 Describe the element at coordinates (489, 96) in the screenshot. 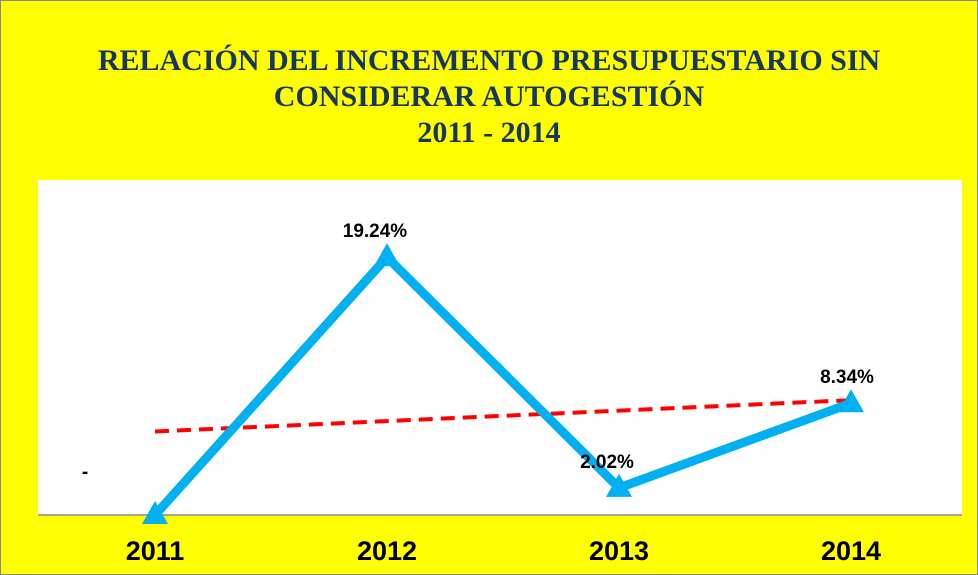

I see `chart-title: CONSIDERAR AUTOGESTIÓN` at that location.